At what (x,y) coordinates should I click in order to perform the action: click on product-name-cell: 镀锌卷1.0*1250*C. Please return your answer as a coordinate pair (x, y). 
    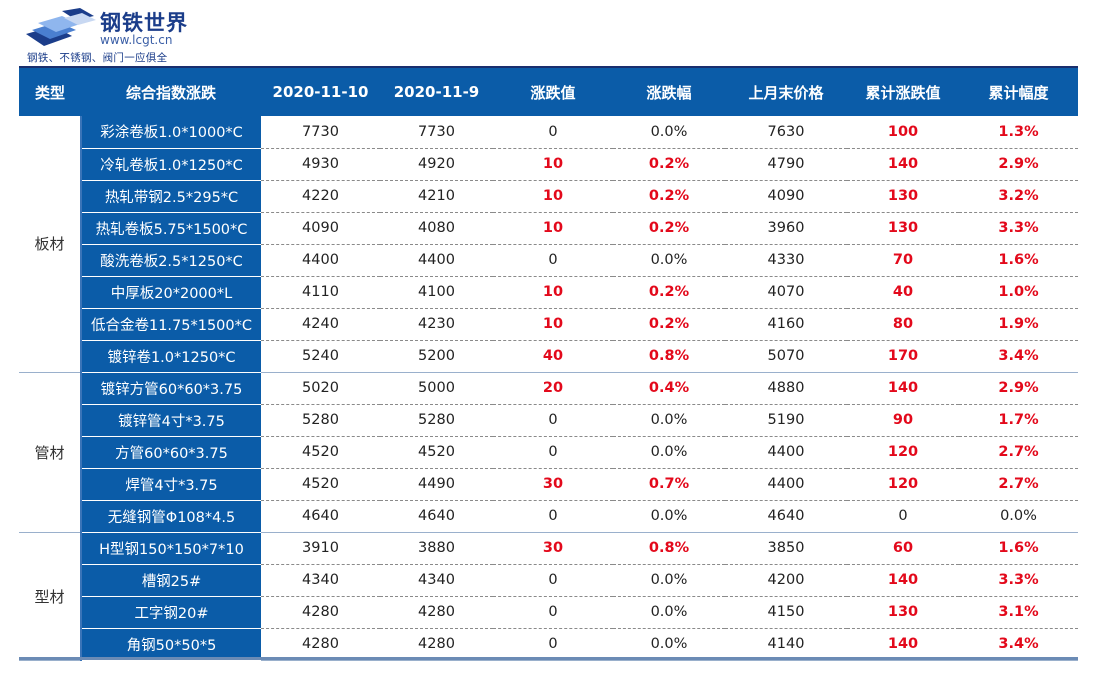
    Looking at the image, I should click on (171, 356).